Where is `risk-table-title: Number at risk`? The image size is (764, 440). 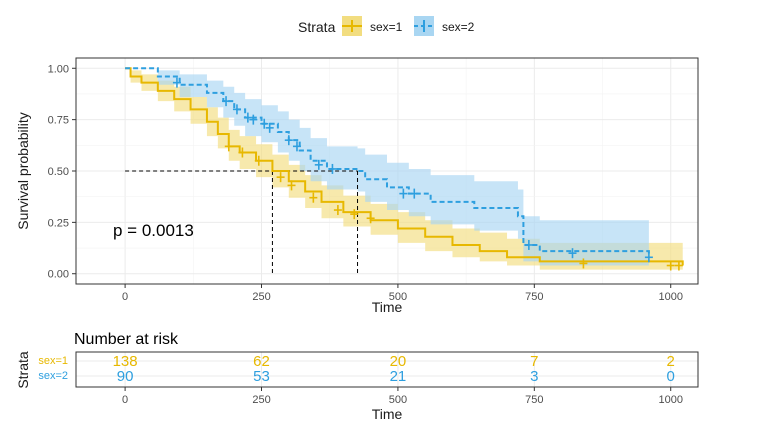 risk-table-title: Number at risk is located at coordinates (126, 339).